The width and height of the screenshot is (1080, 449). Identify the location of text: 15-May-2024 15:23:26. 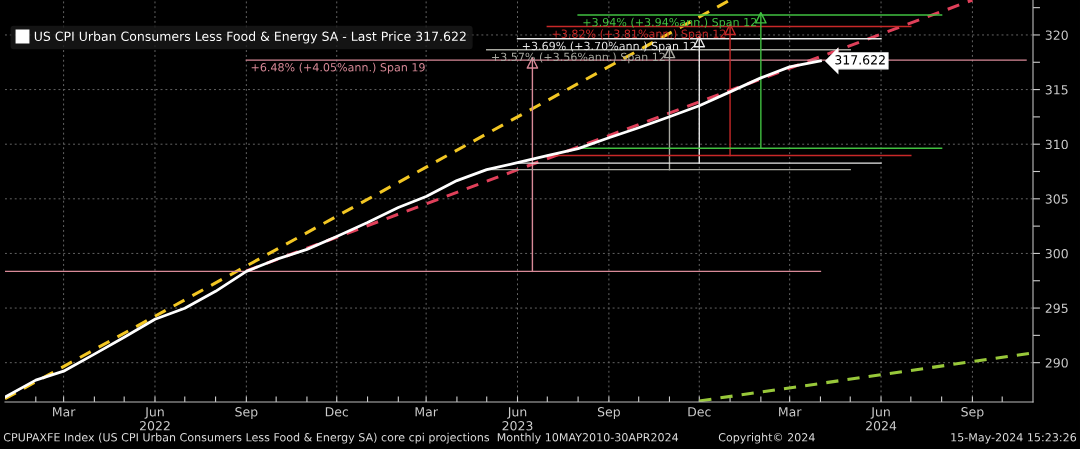
(1014, 438).